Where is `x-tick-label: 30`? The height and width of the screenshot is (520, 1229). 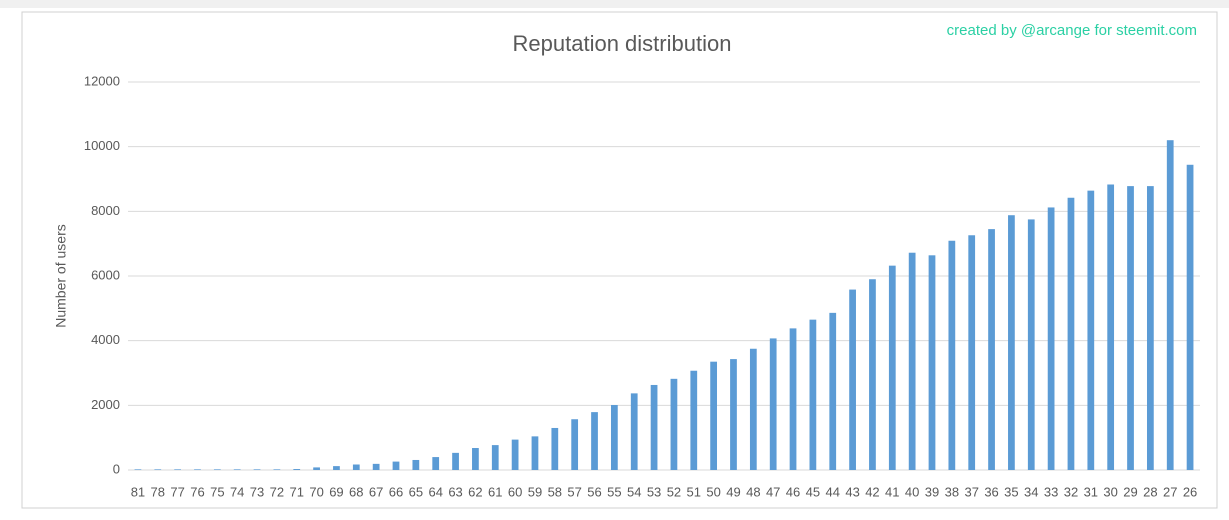
x-tick-label: 30 is located at coordinates (1110, 491).